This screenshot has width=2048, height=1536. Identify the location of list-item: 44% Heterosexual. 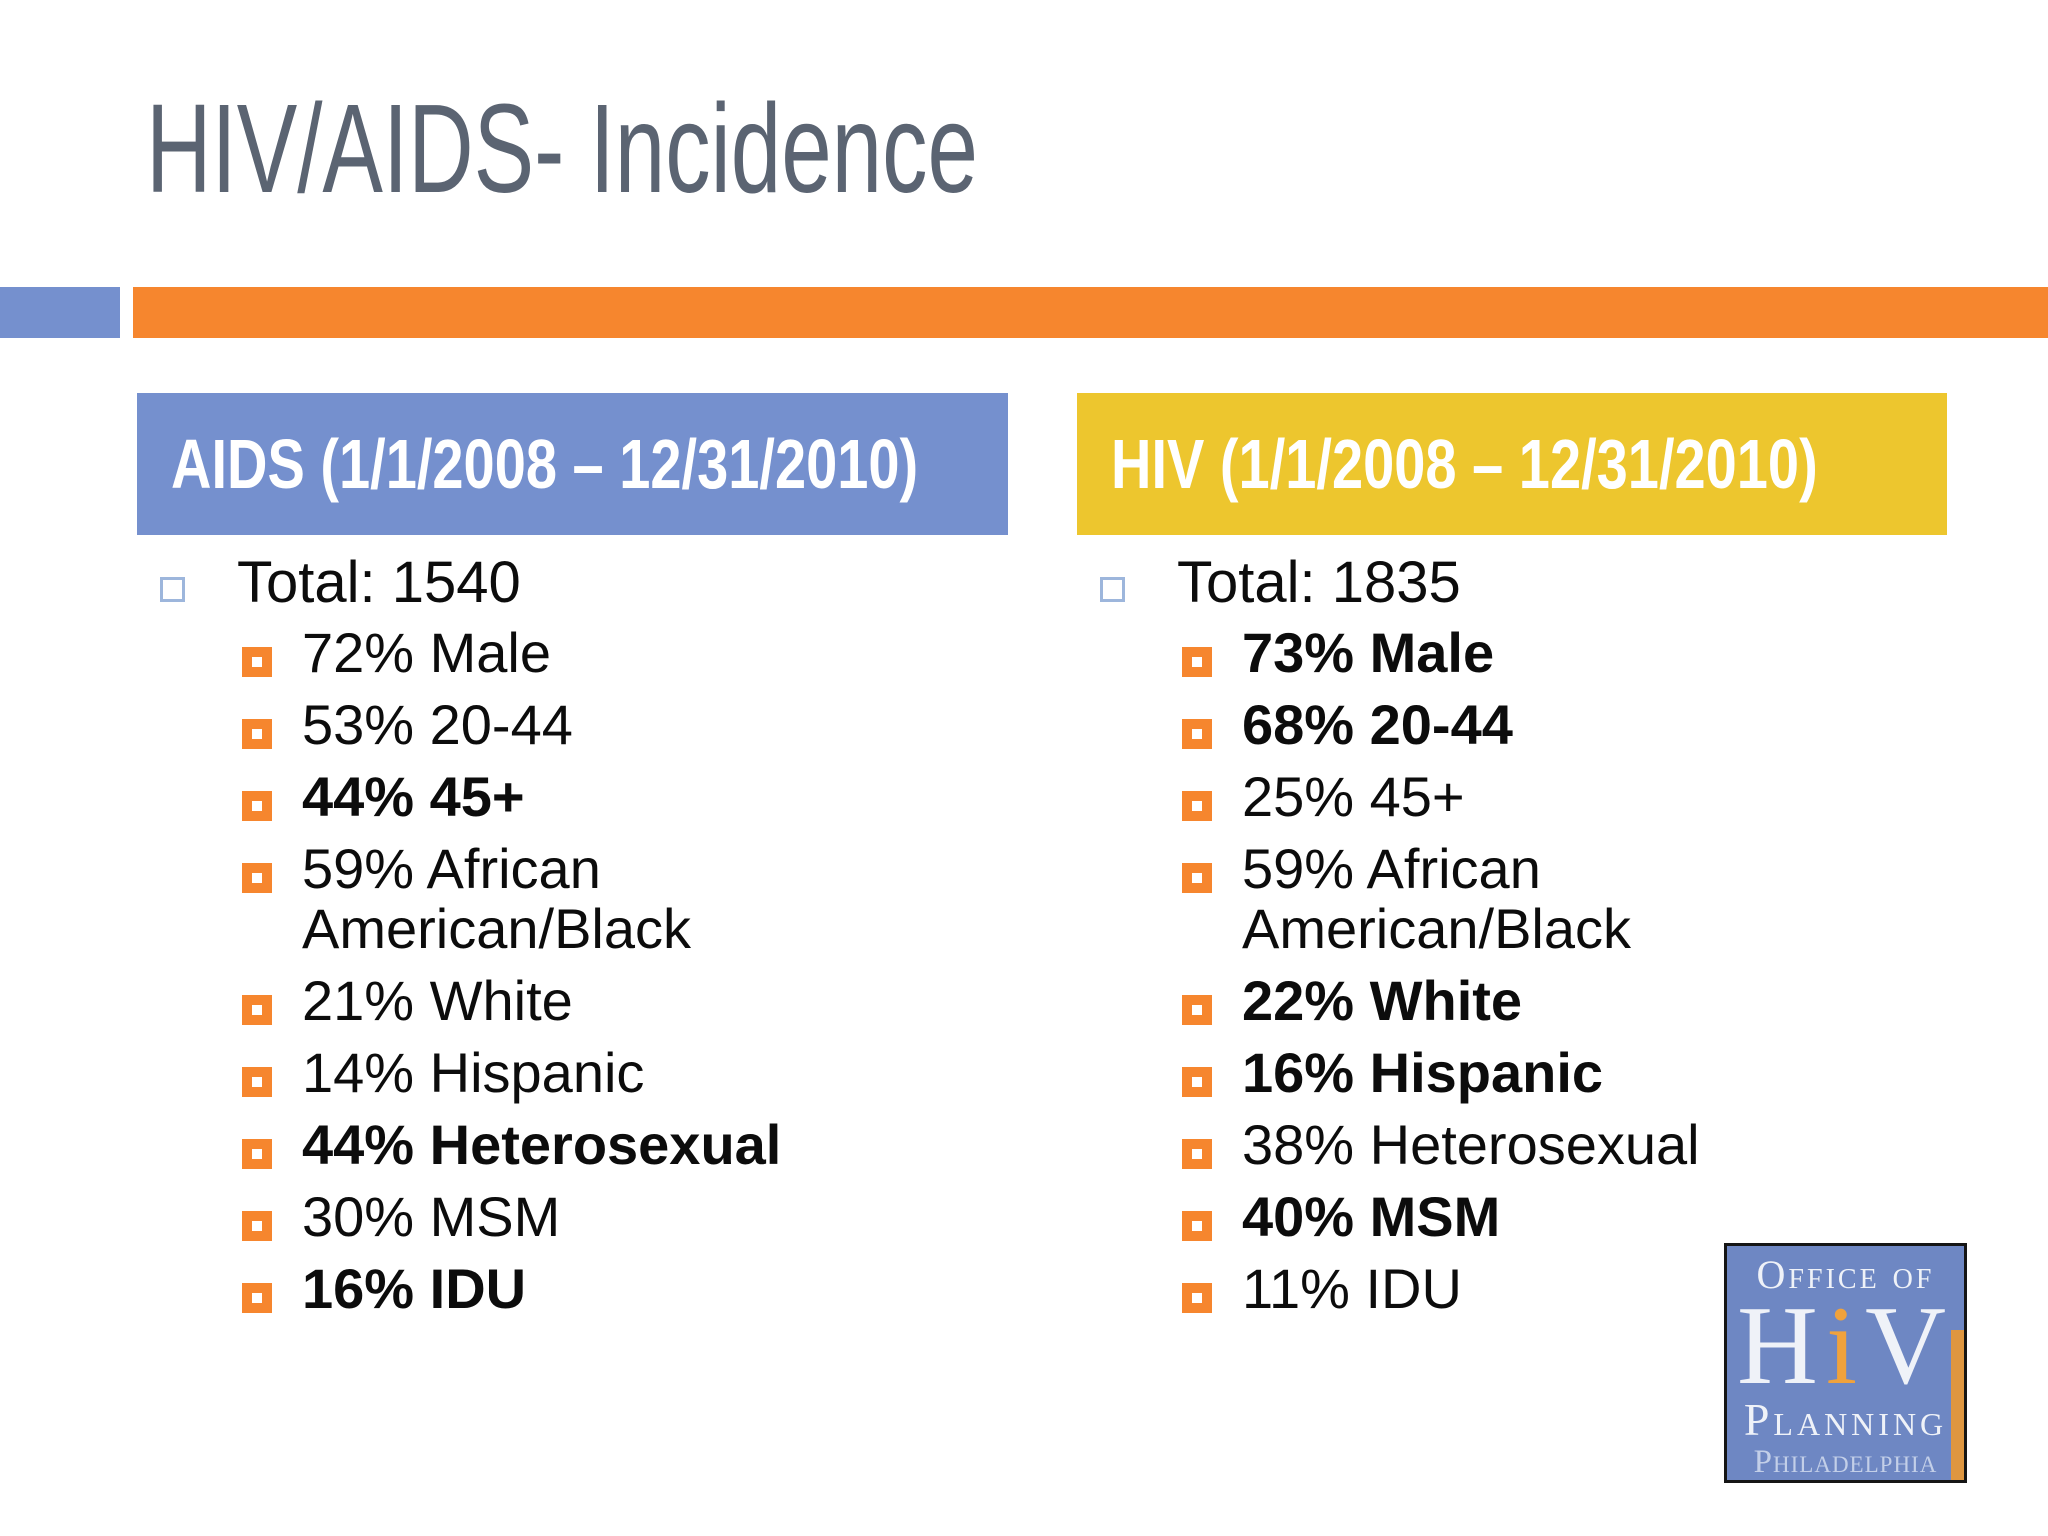
(625, 1145).